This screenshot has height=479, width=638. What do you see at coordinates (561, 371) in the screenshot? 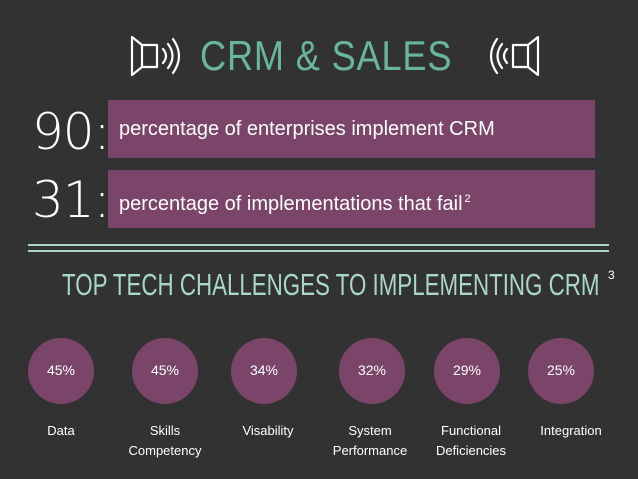
I see `percent-circle: 25%` at bounding box center [561, 371].